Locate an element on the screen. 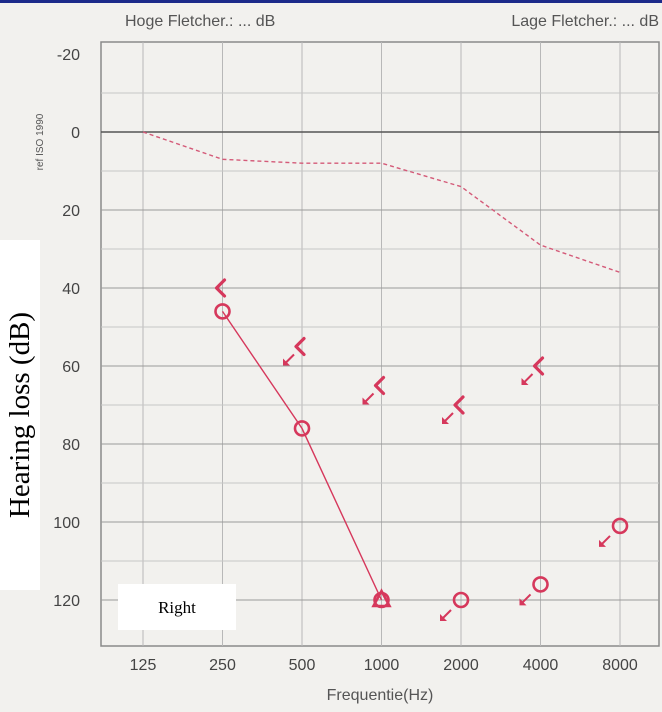 Image resolution: width=662 pixels, height=712 pixels. window-frame-top is located at coordinates (331, 1).